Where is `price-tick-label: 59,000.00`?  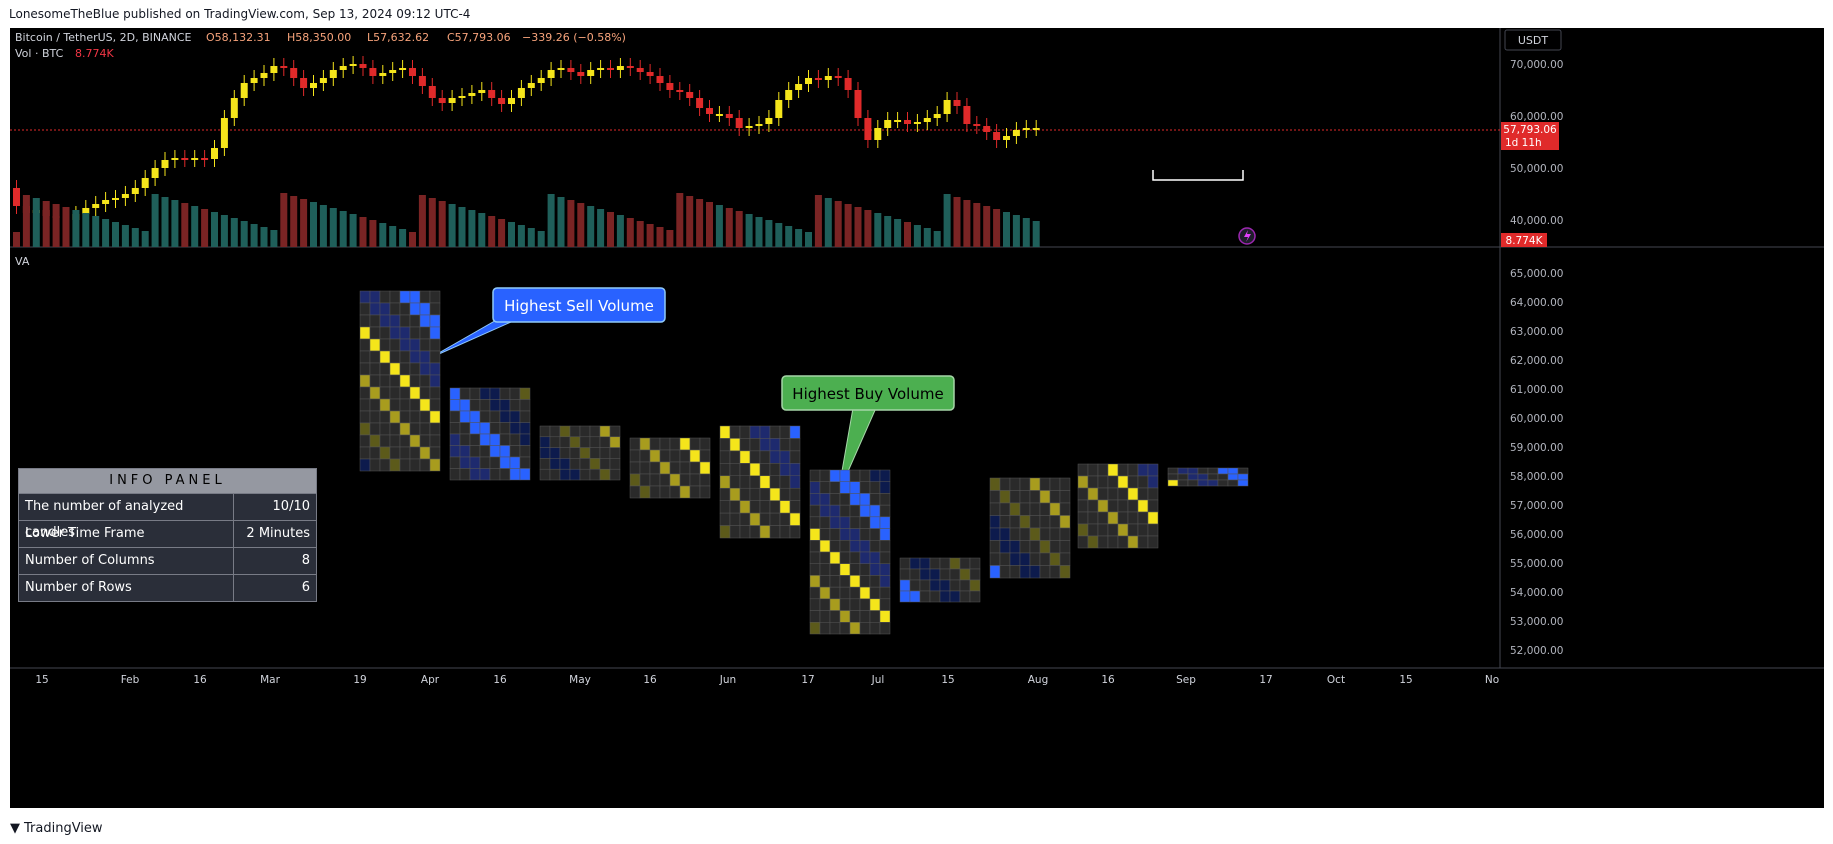 price-tick-label: 59,000.00 is located at coordinates (1536, 448).